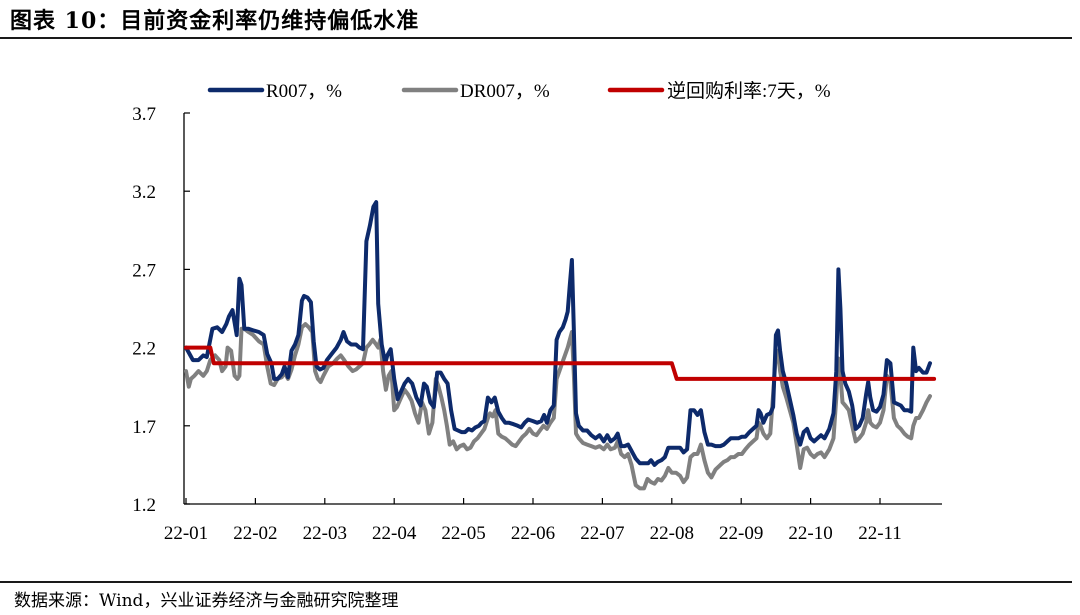 The width and height of the screenshot is (1080, 615). What do you see at coordinates (255, 533) in the screenshot?
I see `x-tick-label: 22-02` at bounding box center [255, 533].